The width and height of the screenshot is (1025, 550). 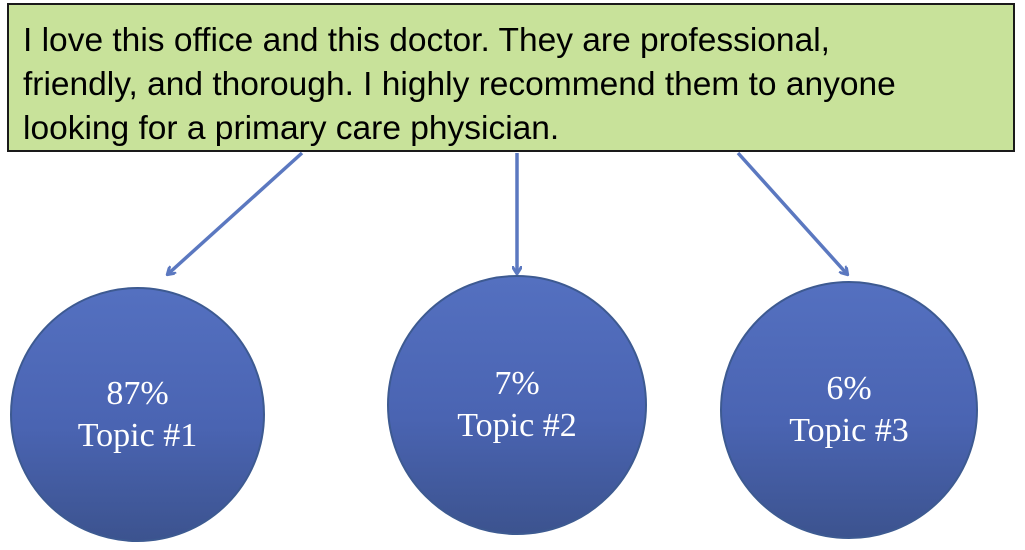 I want to click on topic-3-percent: 6%, so click(x=849, y=388).